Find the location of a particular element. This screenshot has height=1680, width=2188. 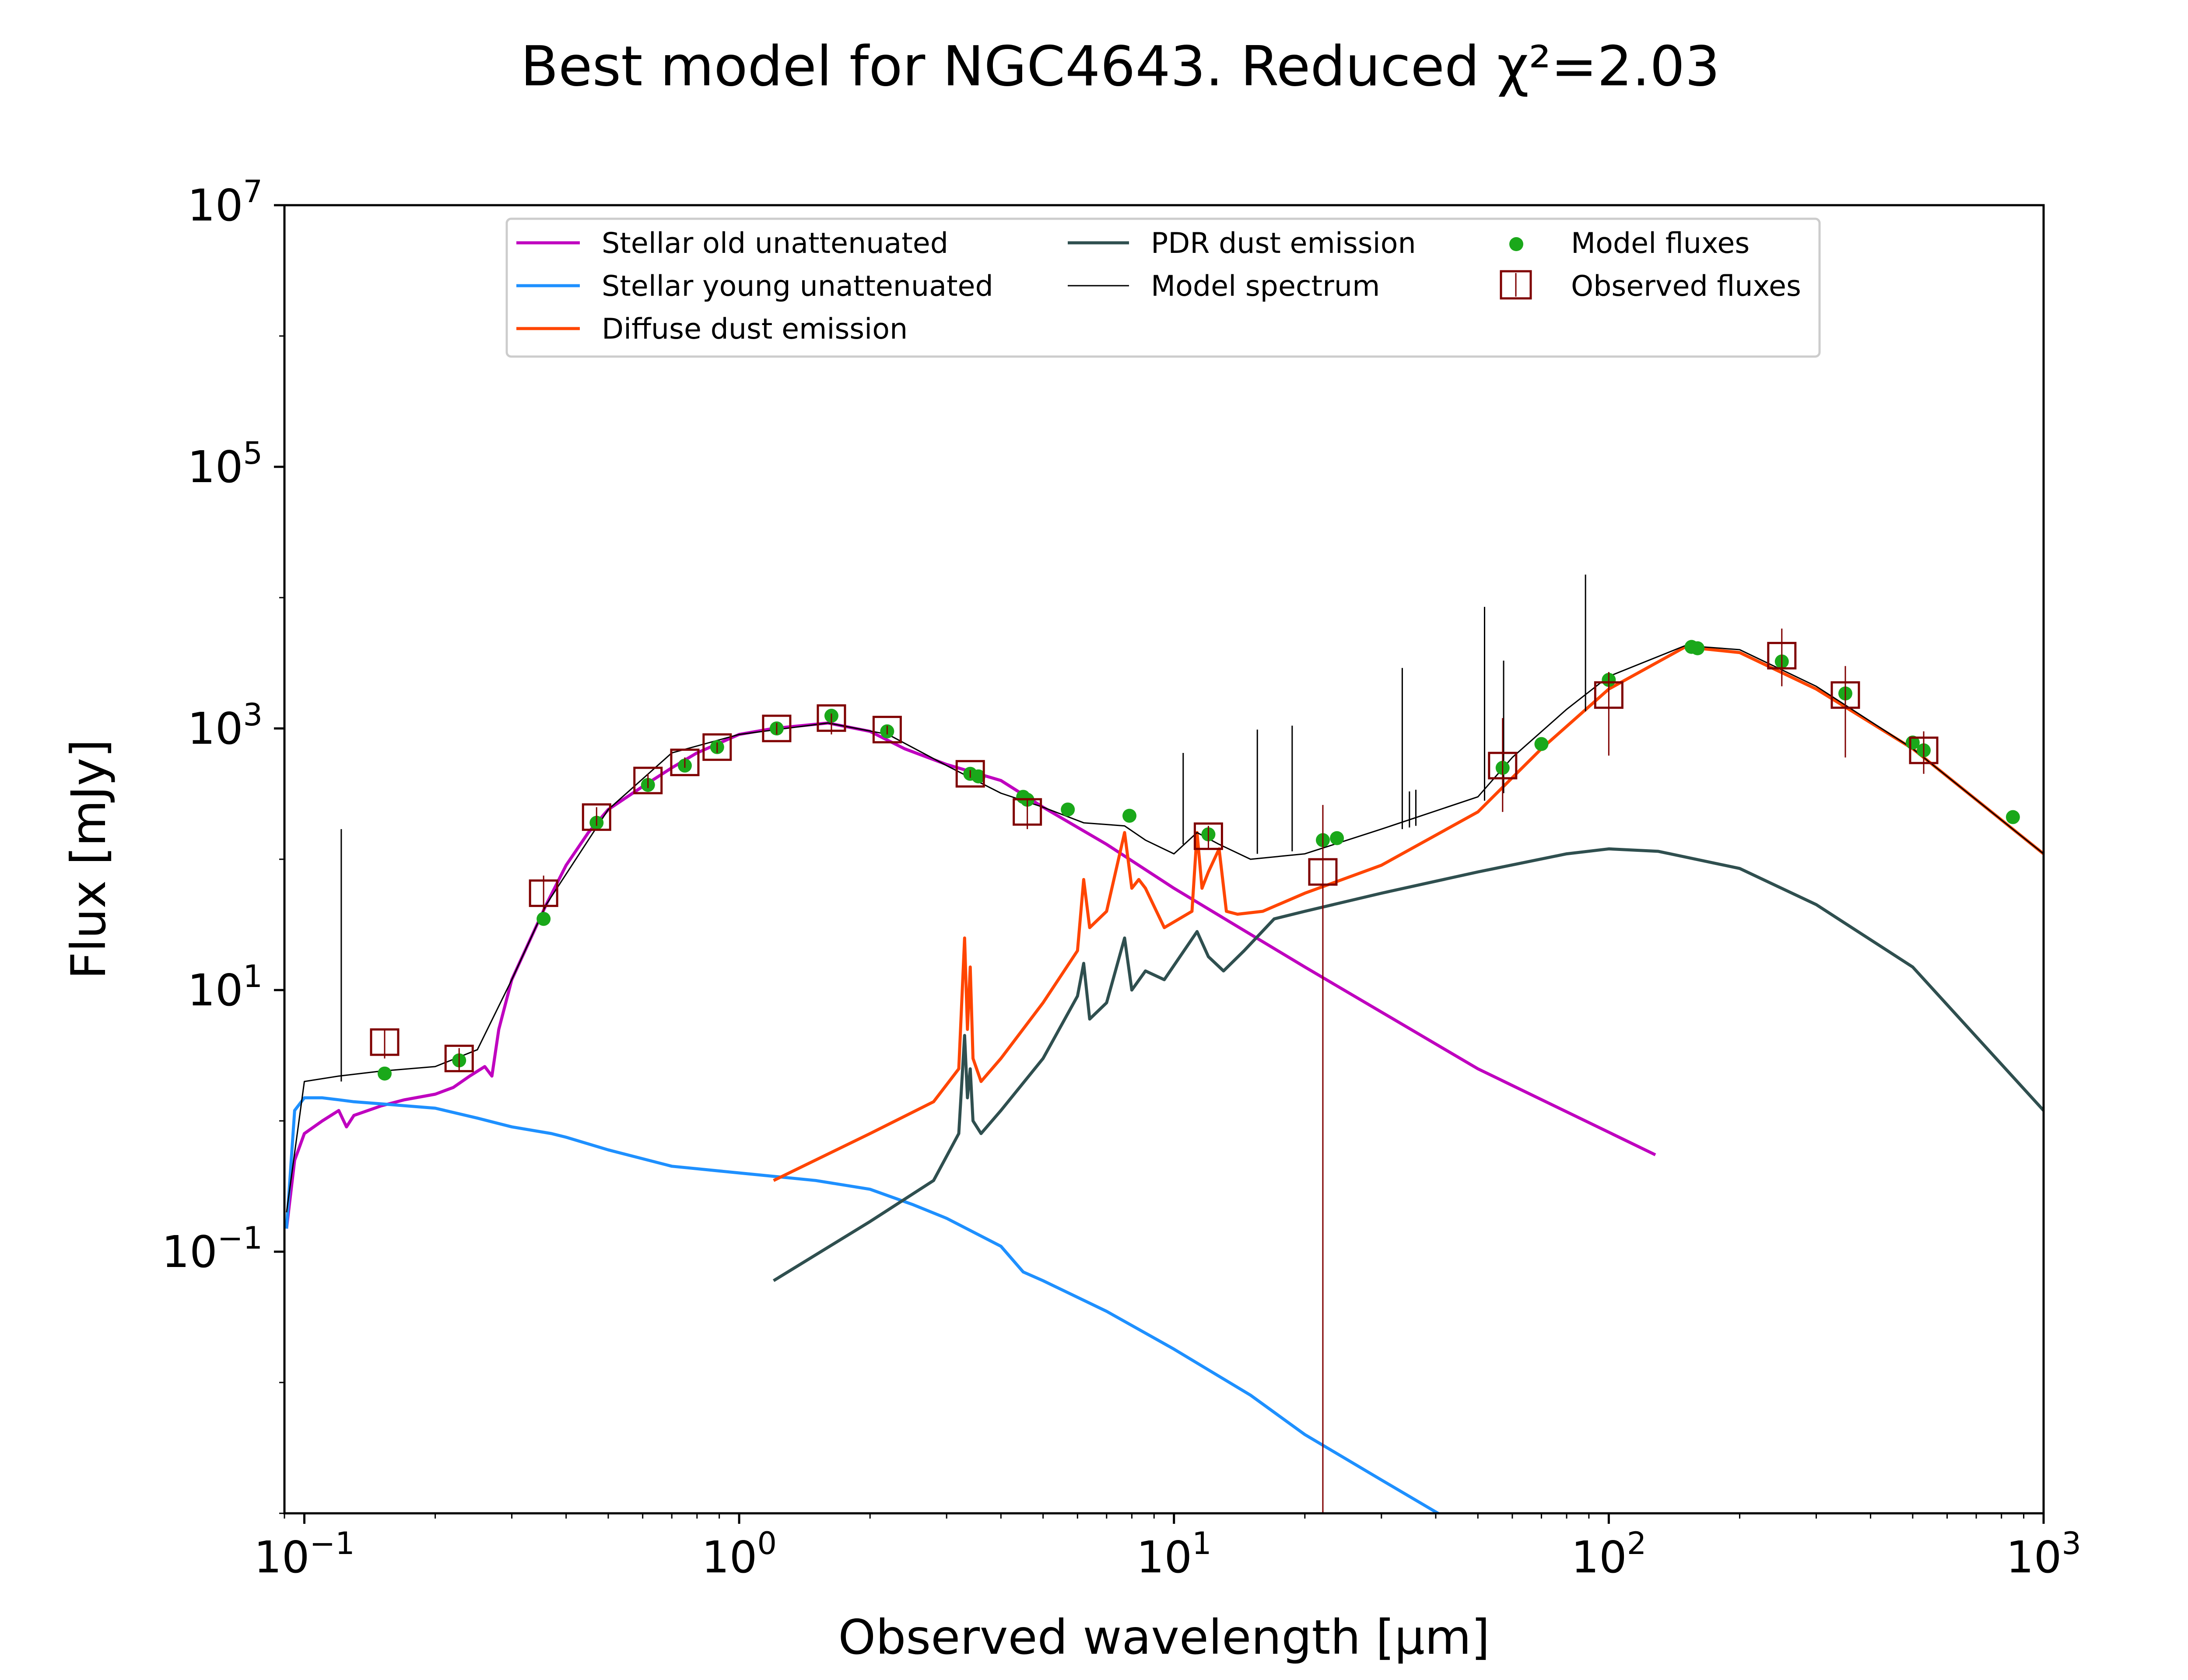

legend-label-stellar-old: Stellar old unattenuated is located at coordinates (775, 243).